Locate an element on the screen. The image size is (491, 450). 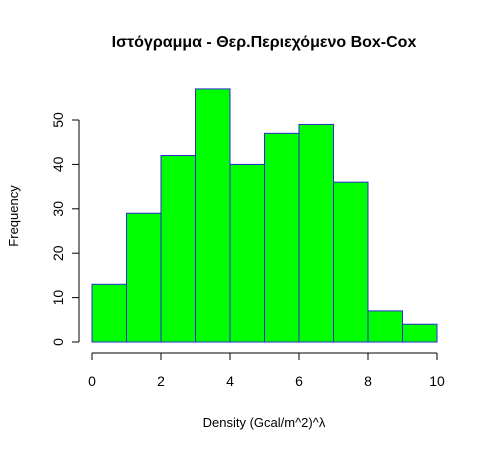
y-tick-label-5: 50 is located at coordinates (58, 120).